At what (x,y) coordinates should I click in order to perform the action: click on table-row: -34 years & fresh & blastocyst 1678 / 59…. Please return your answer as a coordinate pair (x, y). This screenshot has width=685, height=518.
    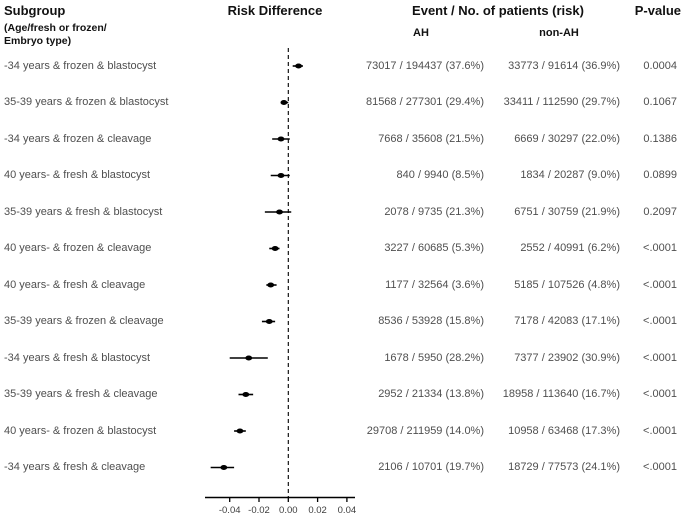
    Looking at the image, I should click on (342, 358).